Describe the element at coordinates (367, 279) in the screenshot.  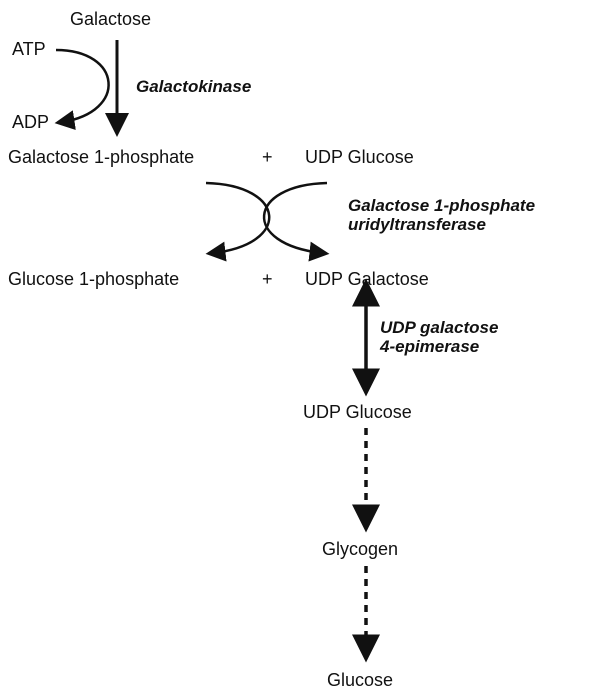
I see `udp-galactose-label: UDP Galactose` at that location.